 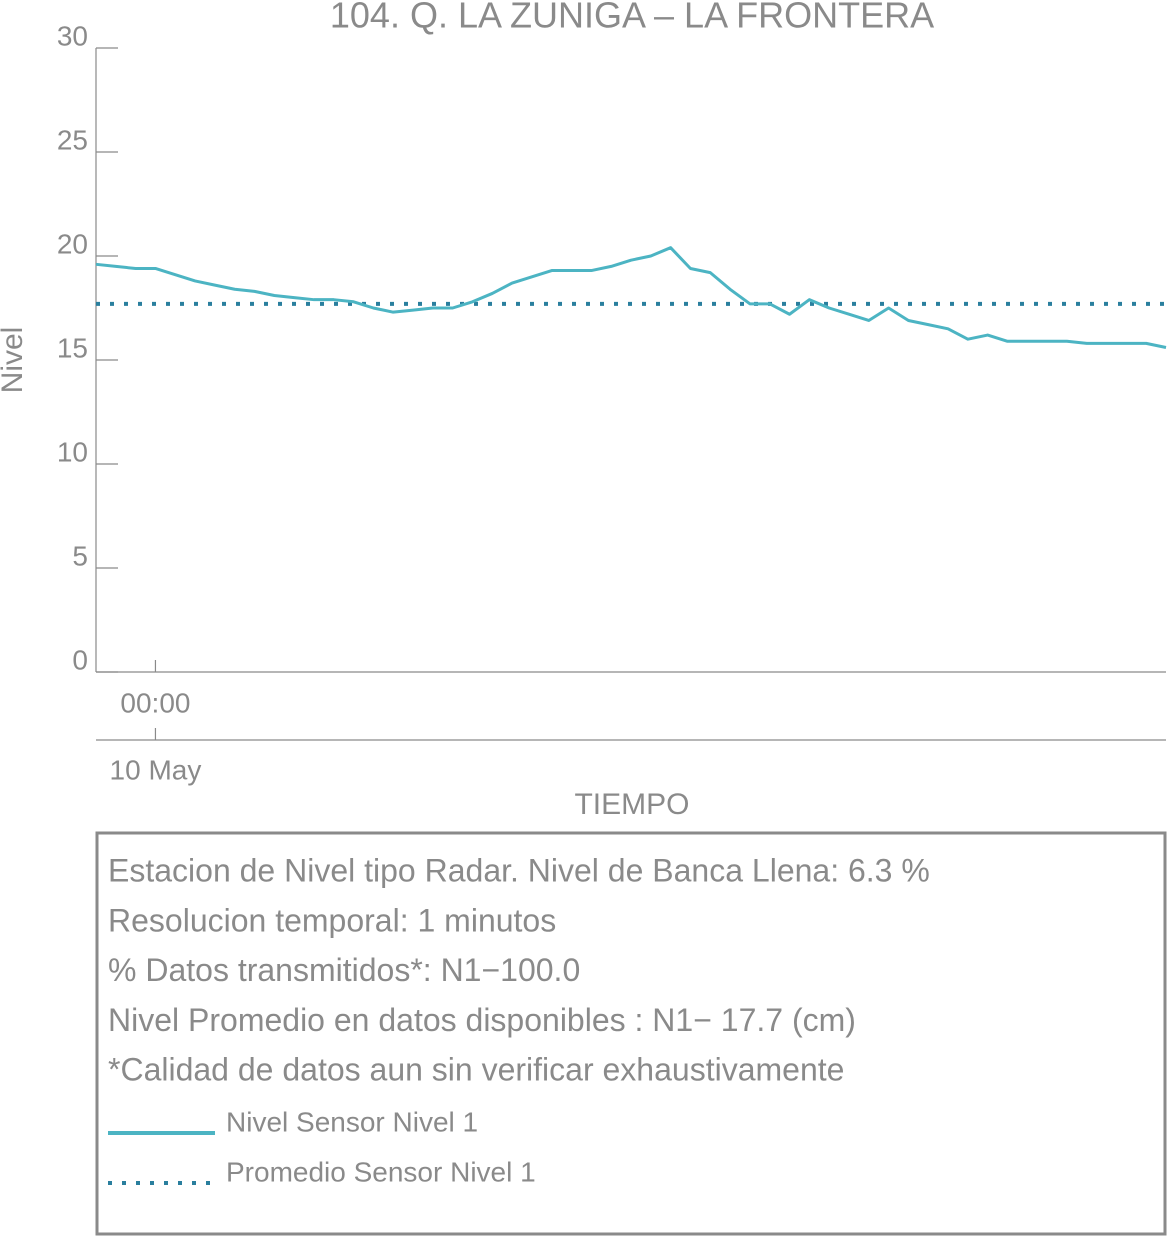 What do you see at coordinates (631, 297) in the screenshot?
I see `data-line` at bounding box center [631, 297].